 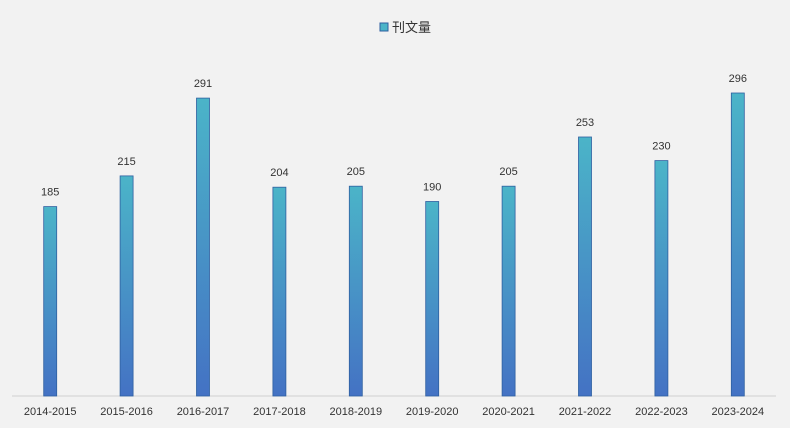 What do you see at coordinates (355, 412) in the screenshot?
I see `x-tick-label-2018-2019: 2018-2019` at bounding box center [355, 412].